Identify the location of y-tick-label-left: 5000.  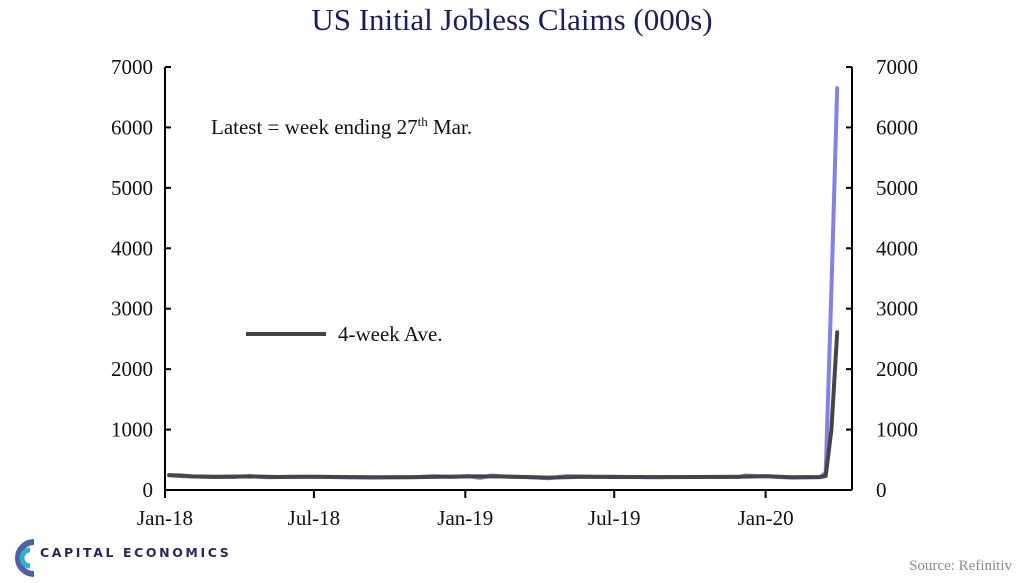
(132, 188).